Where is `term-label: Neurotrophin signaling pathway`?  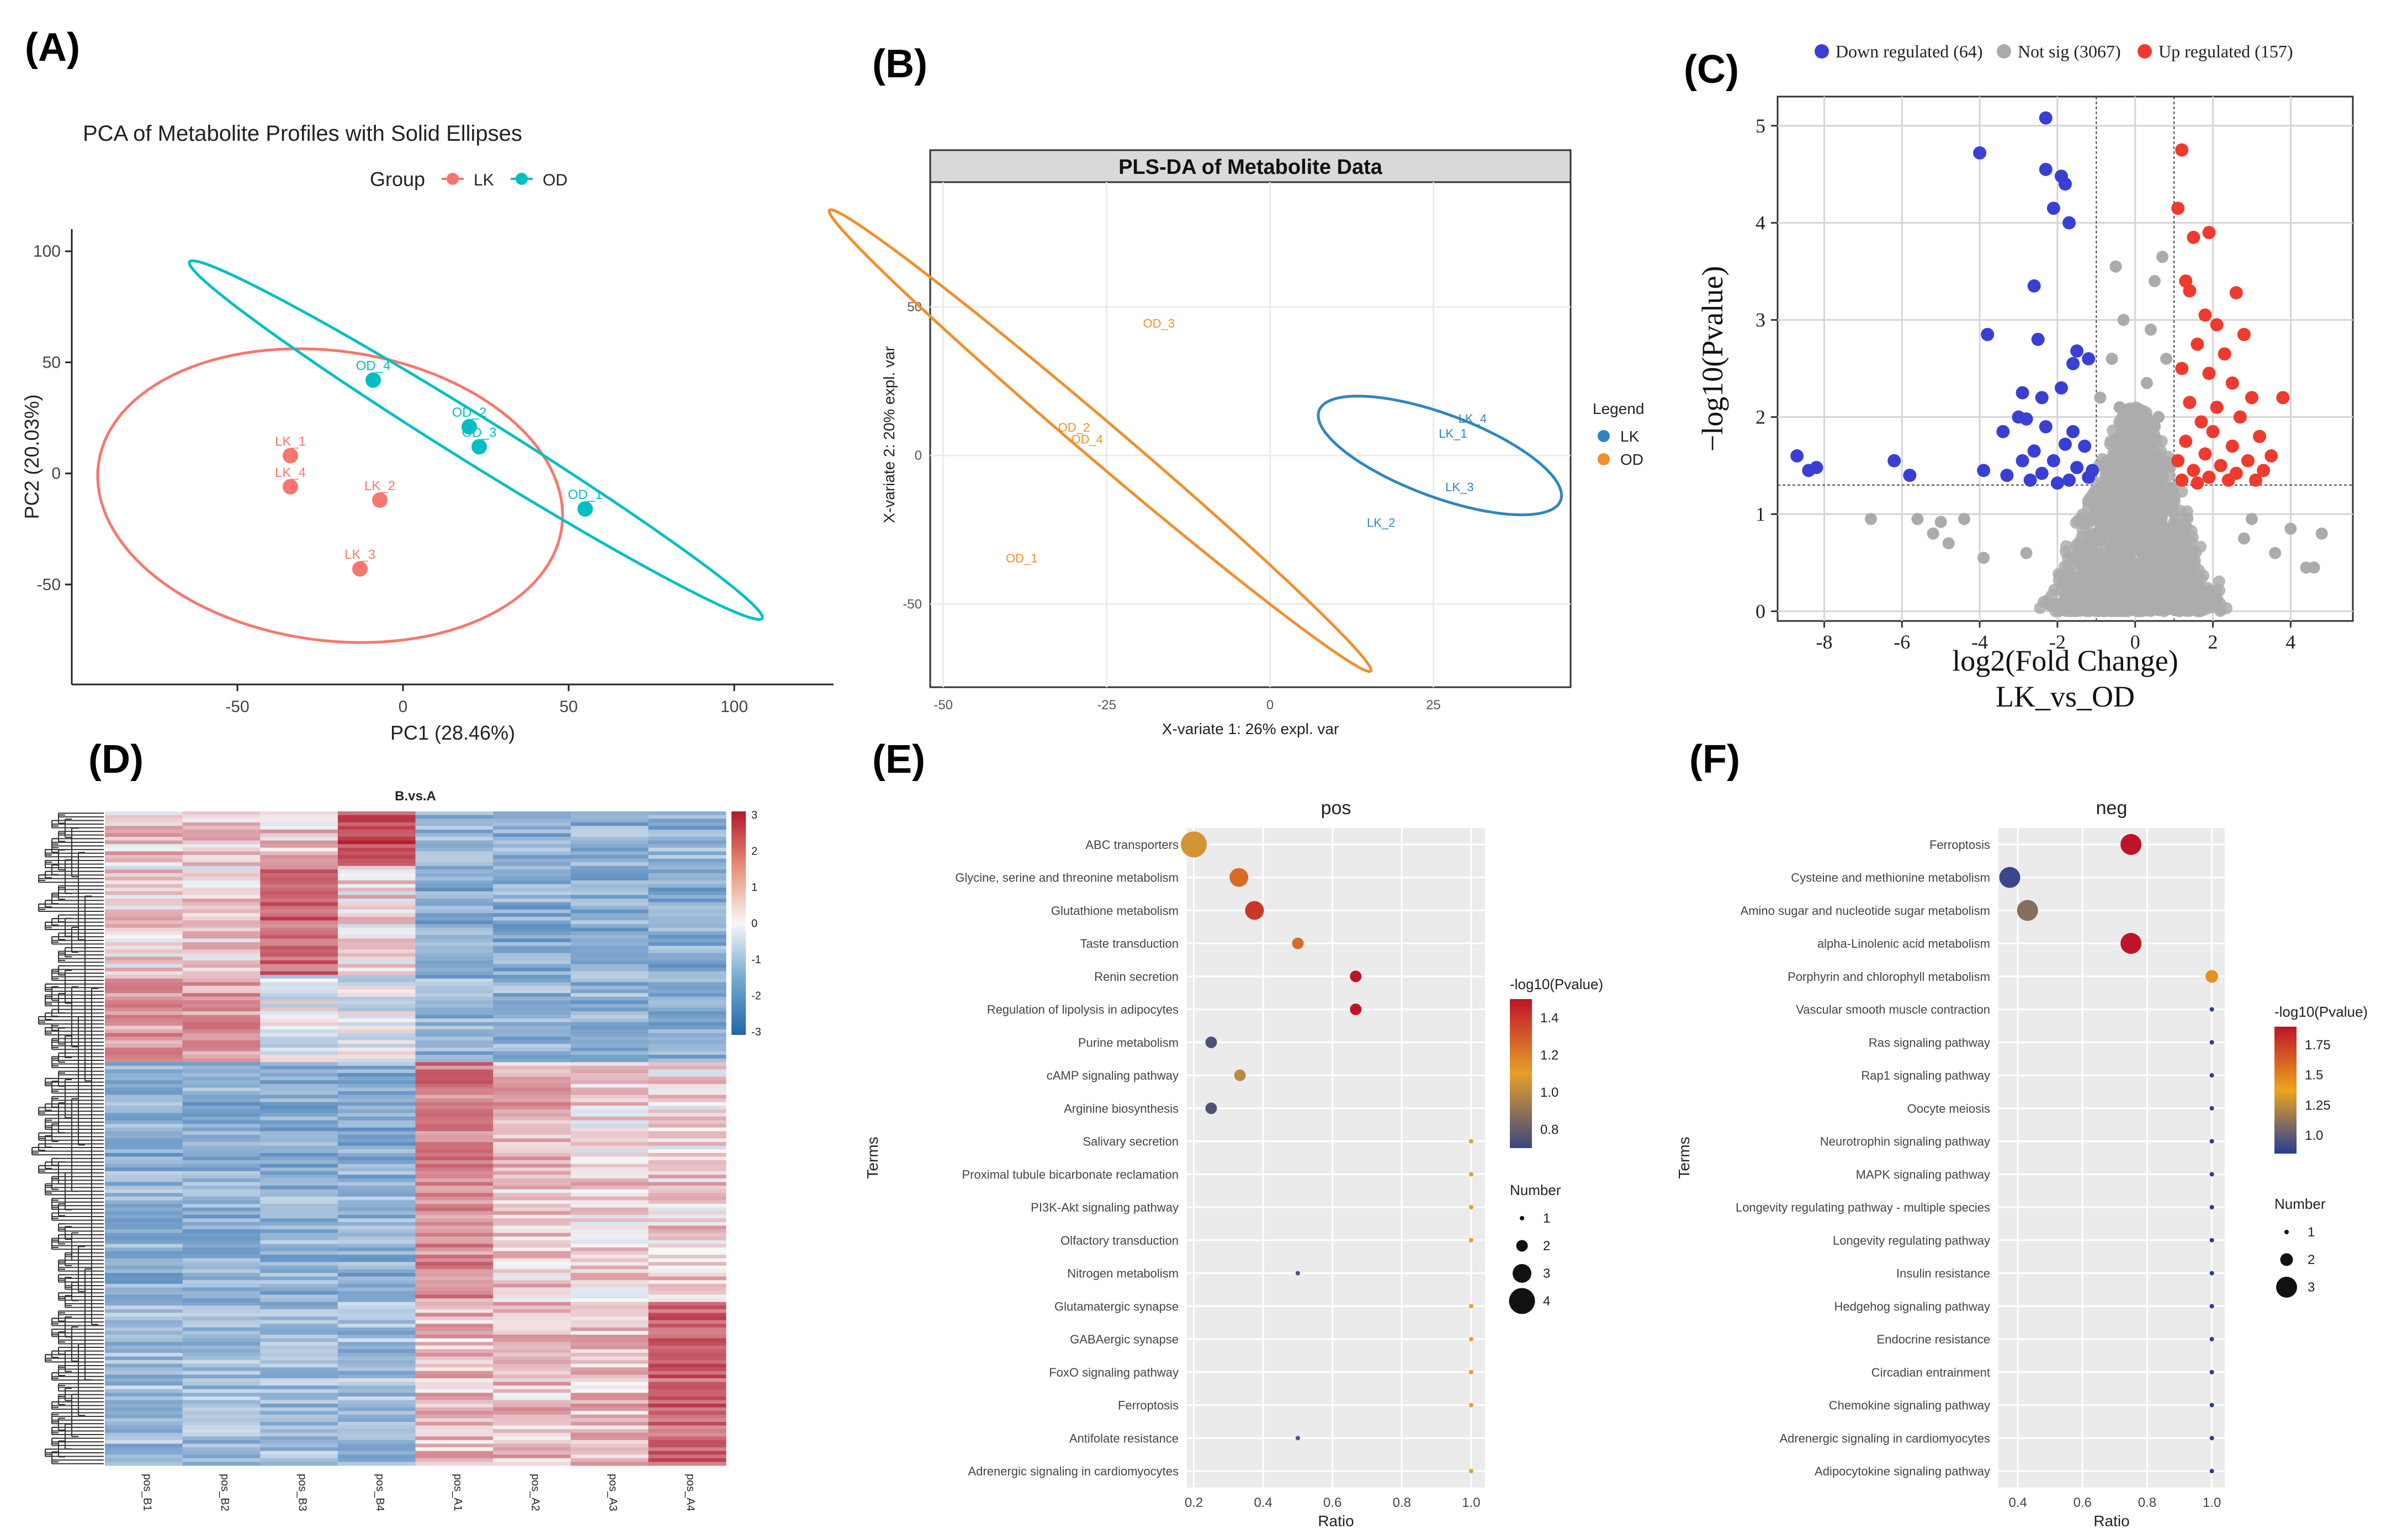 term-label: Neurotrophin signaling pathway is located at coordinates (1905, 1142).